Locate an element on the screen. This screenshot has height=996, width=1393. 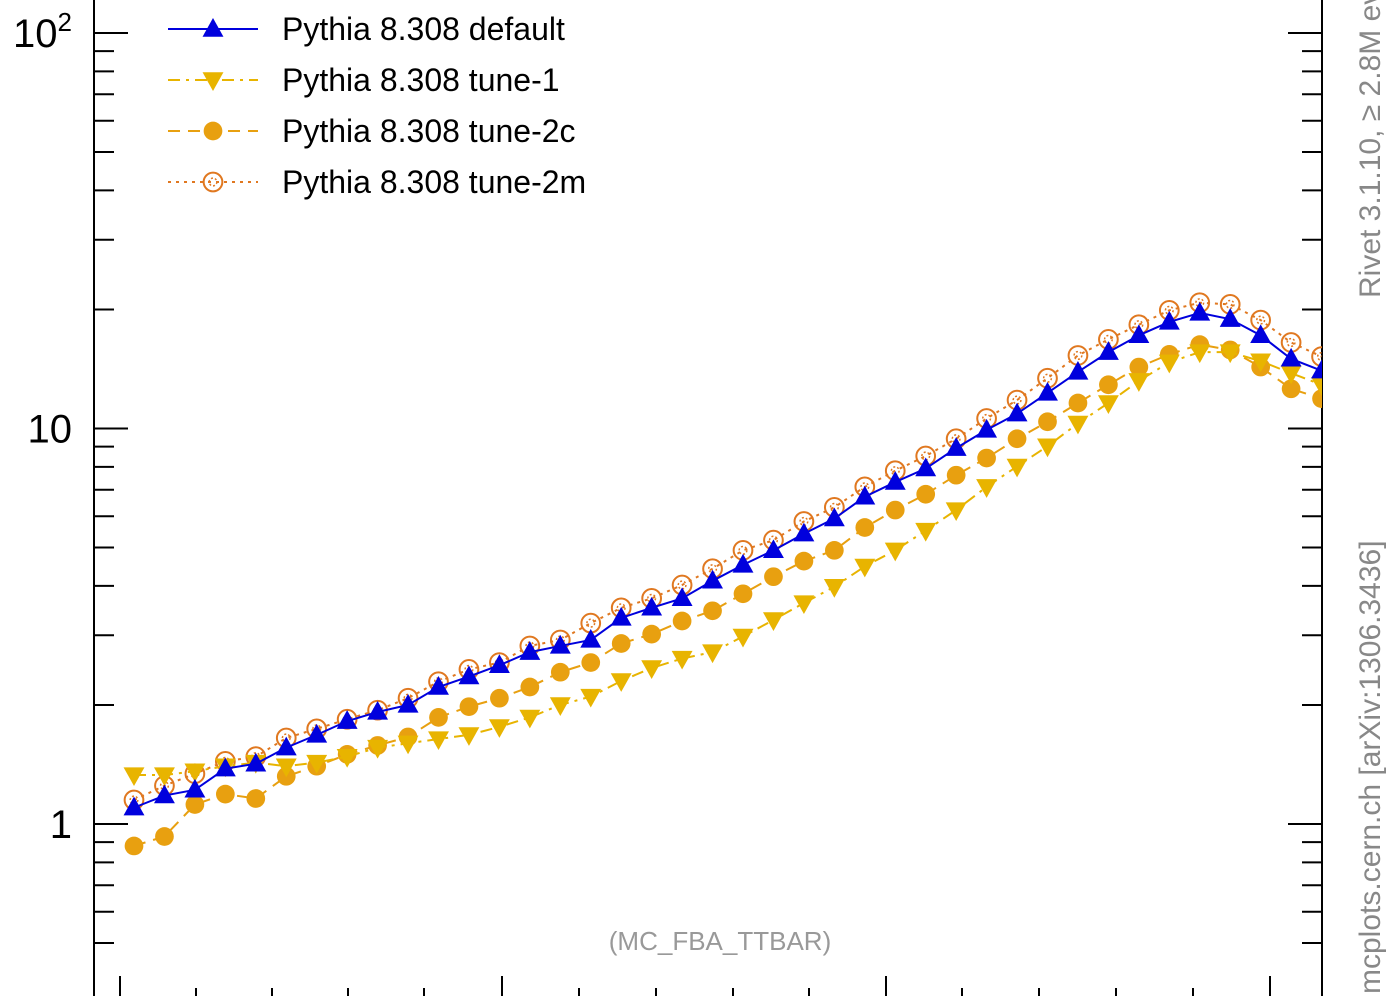
legend-label: Pythia 8.308 tune-1 is located at coordinates (421, 80).